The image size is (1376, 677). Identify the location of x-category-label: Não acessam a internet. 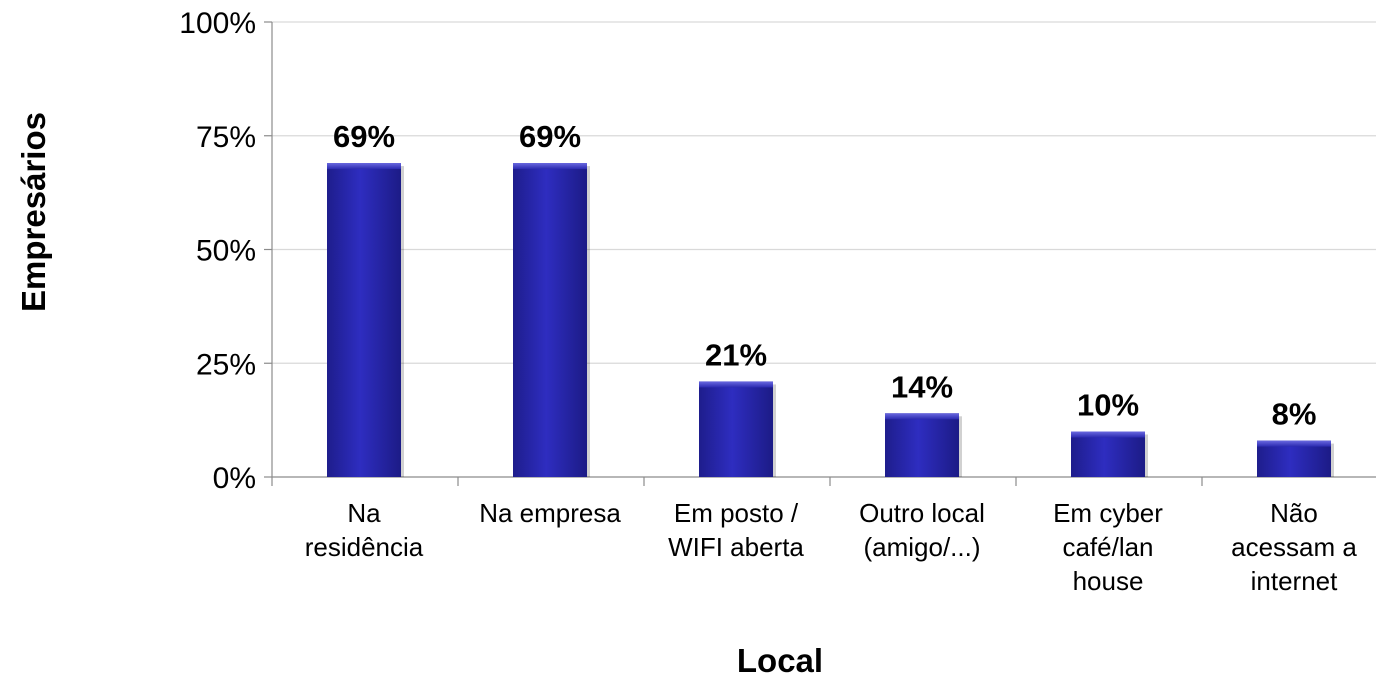
(1294, 547).